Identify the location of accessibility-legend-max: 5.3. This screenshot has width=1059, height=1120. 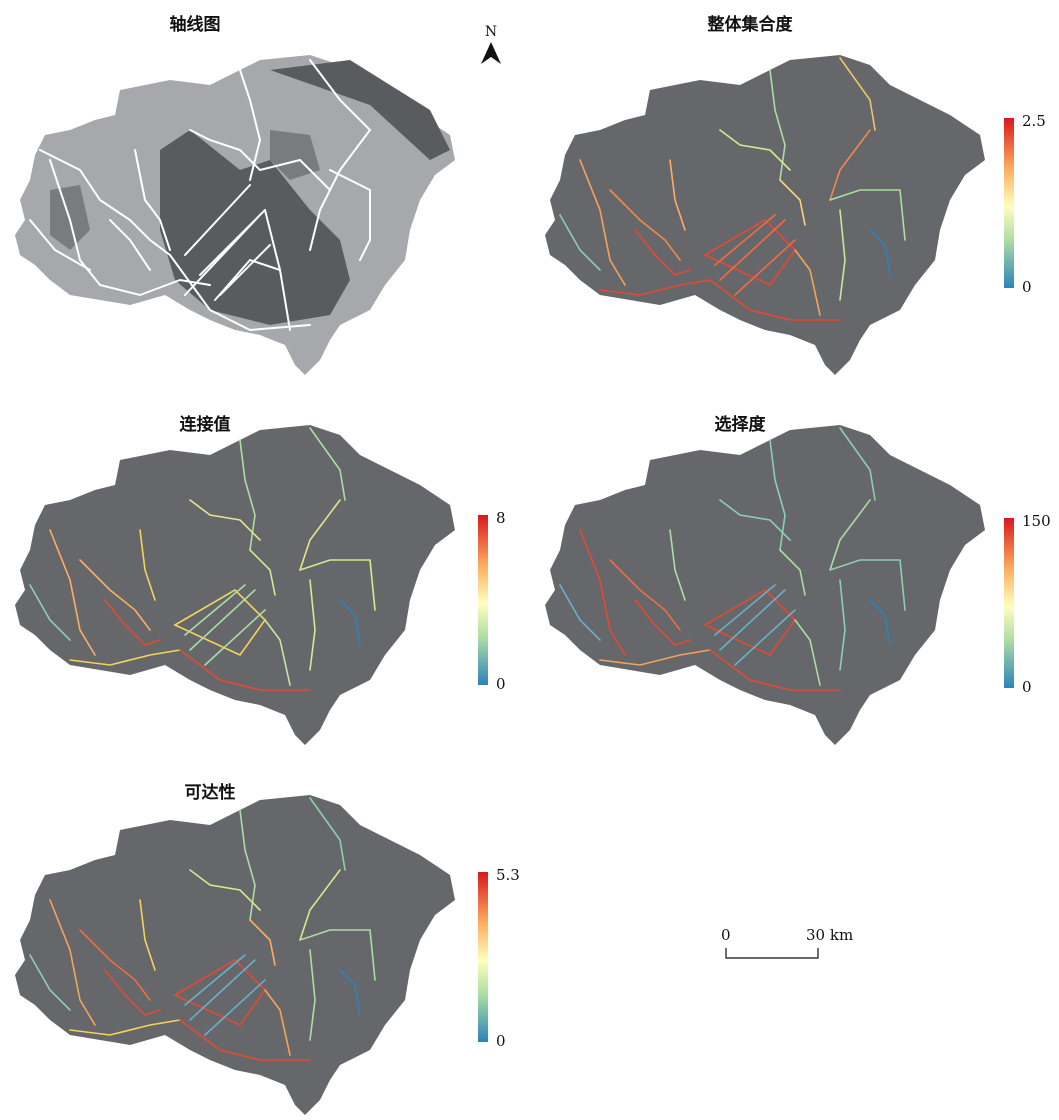
(508, 875).